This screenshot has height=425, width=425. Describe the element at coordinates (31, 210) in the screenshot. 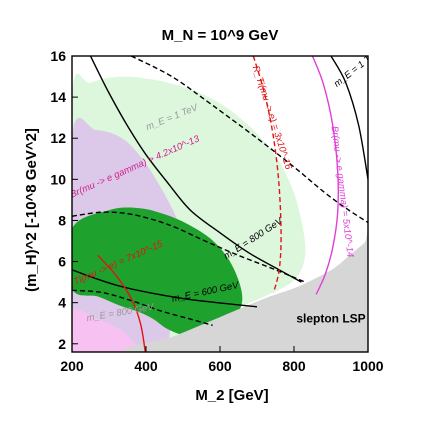

I see `y-axis-title: (m_H)^2 [-10^8 GeV^2]` at that location.